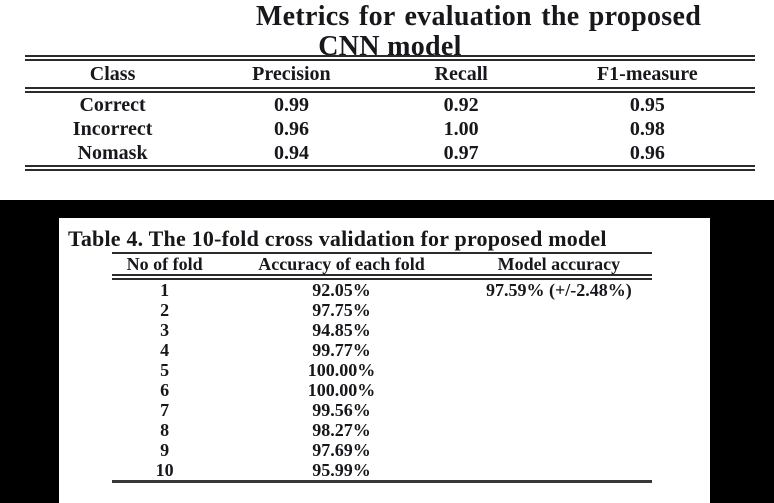  I want to click on metrics-header-precision: Precision, so click(291, 74).